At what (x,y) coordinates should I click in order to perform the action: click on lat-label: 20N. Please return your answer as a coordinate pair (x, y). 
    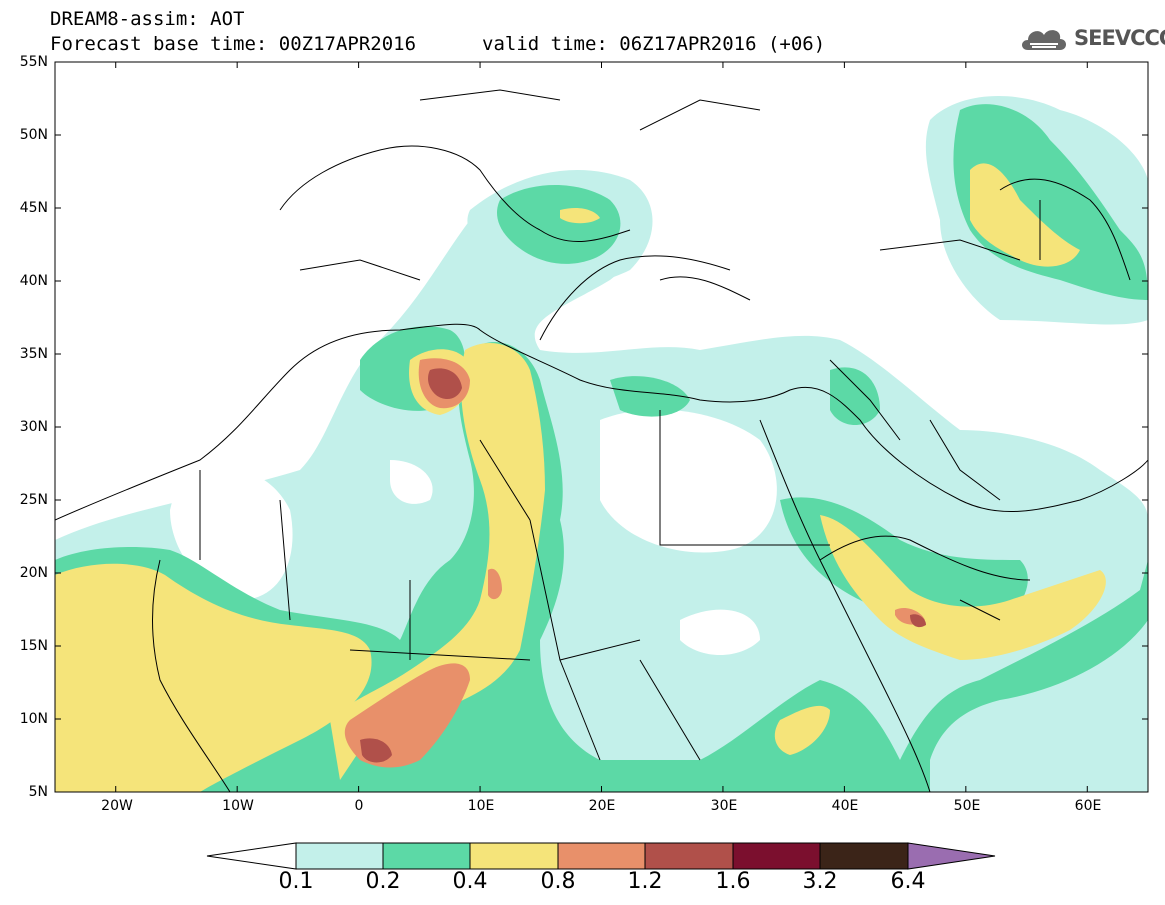
    Looking at the image, I should click on (33, 573).